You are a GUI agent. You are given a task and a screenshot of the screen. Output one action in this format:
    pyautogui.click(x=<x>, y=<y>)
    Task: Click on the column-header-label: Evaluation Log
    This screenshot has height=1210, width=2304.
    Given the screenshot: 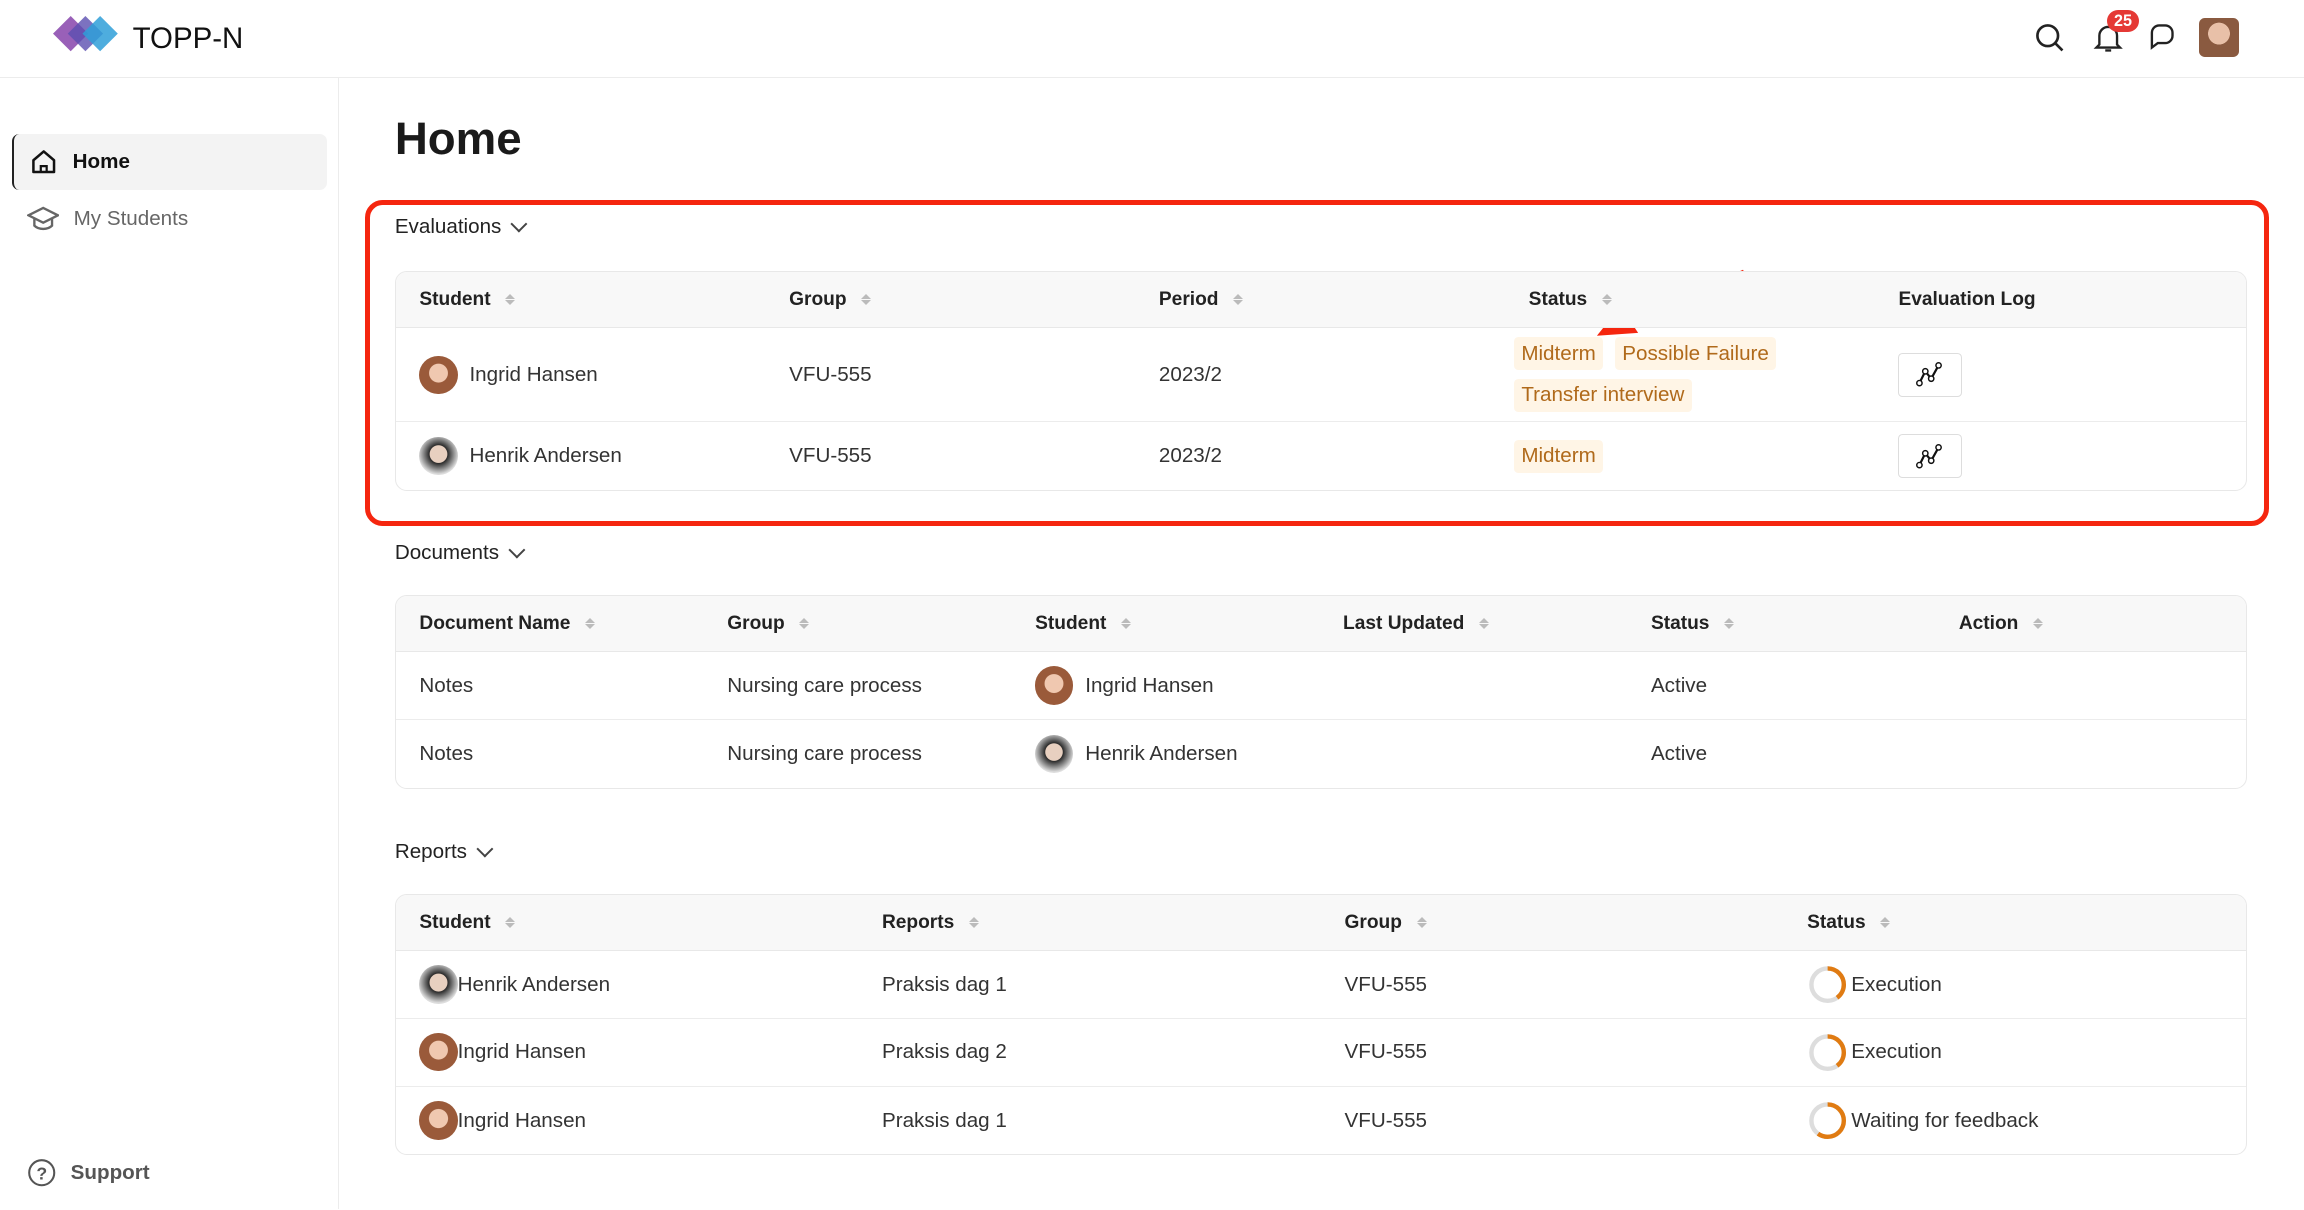 What is the action you would take?
    pyautogui.click(x=1967, y=299)
    